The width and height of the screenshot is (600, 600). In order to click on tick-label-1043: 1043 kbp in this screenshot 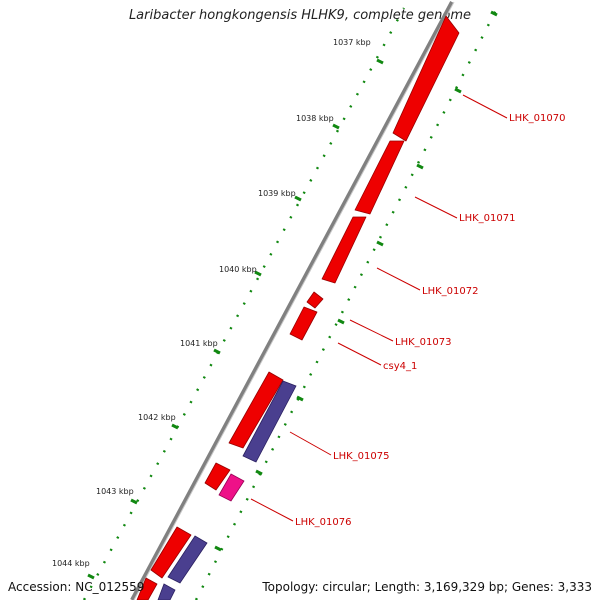, I will do `click(115, 491)`.